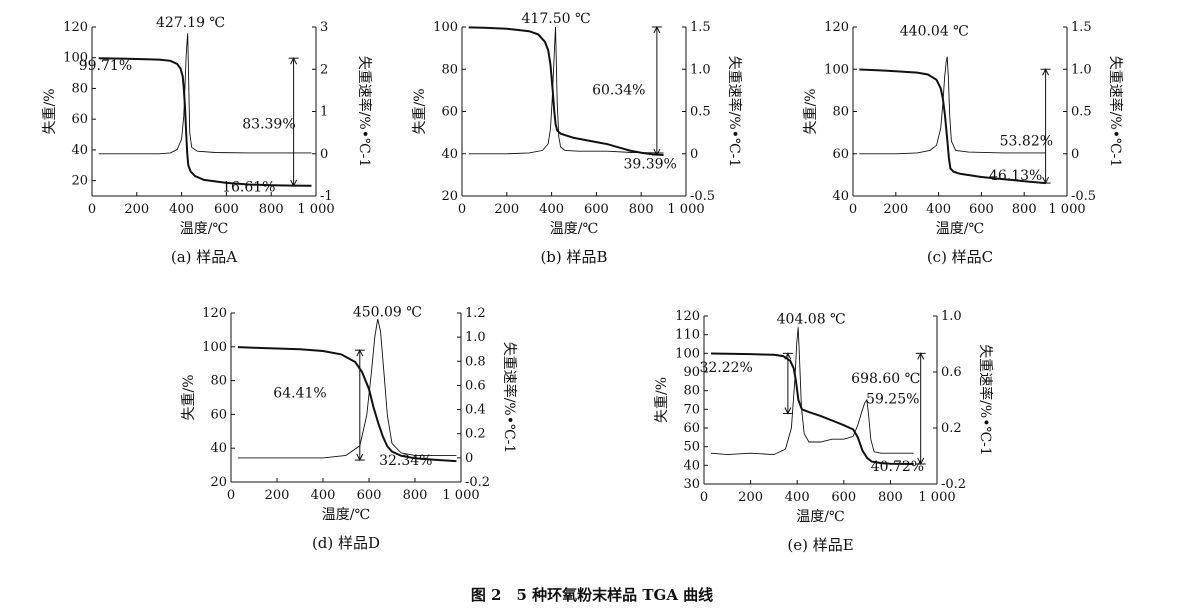 The image size is (1184, 611). I want to click on y2-tick-label: 3, so click(324, 27).